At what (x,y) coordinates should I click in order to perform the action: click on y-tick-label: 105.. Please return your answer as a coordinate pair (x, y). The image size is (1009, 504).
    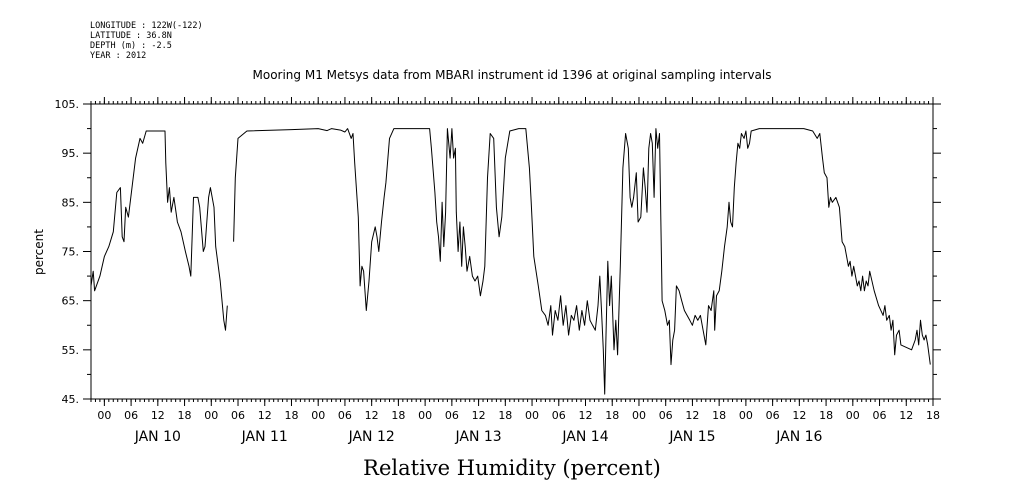
    Looking at the image, I should click on (67, 104).